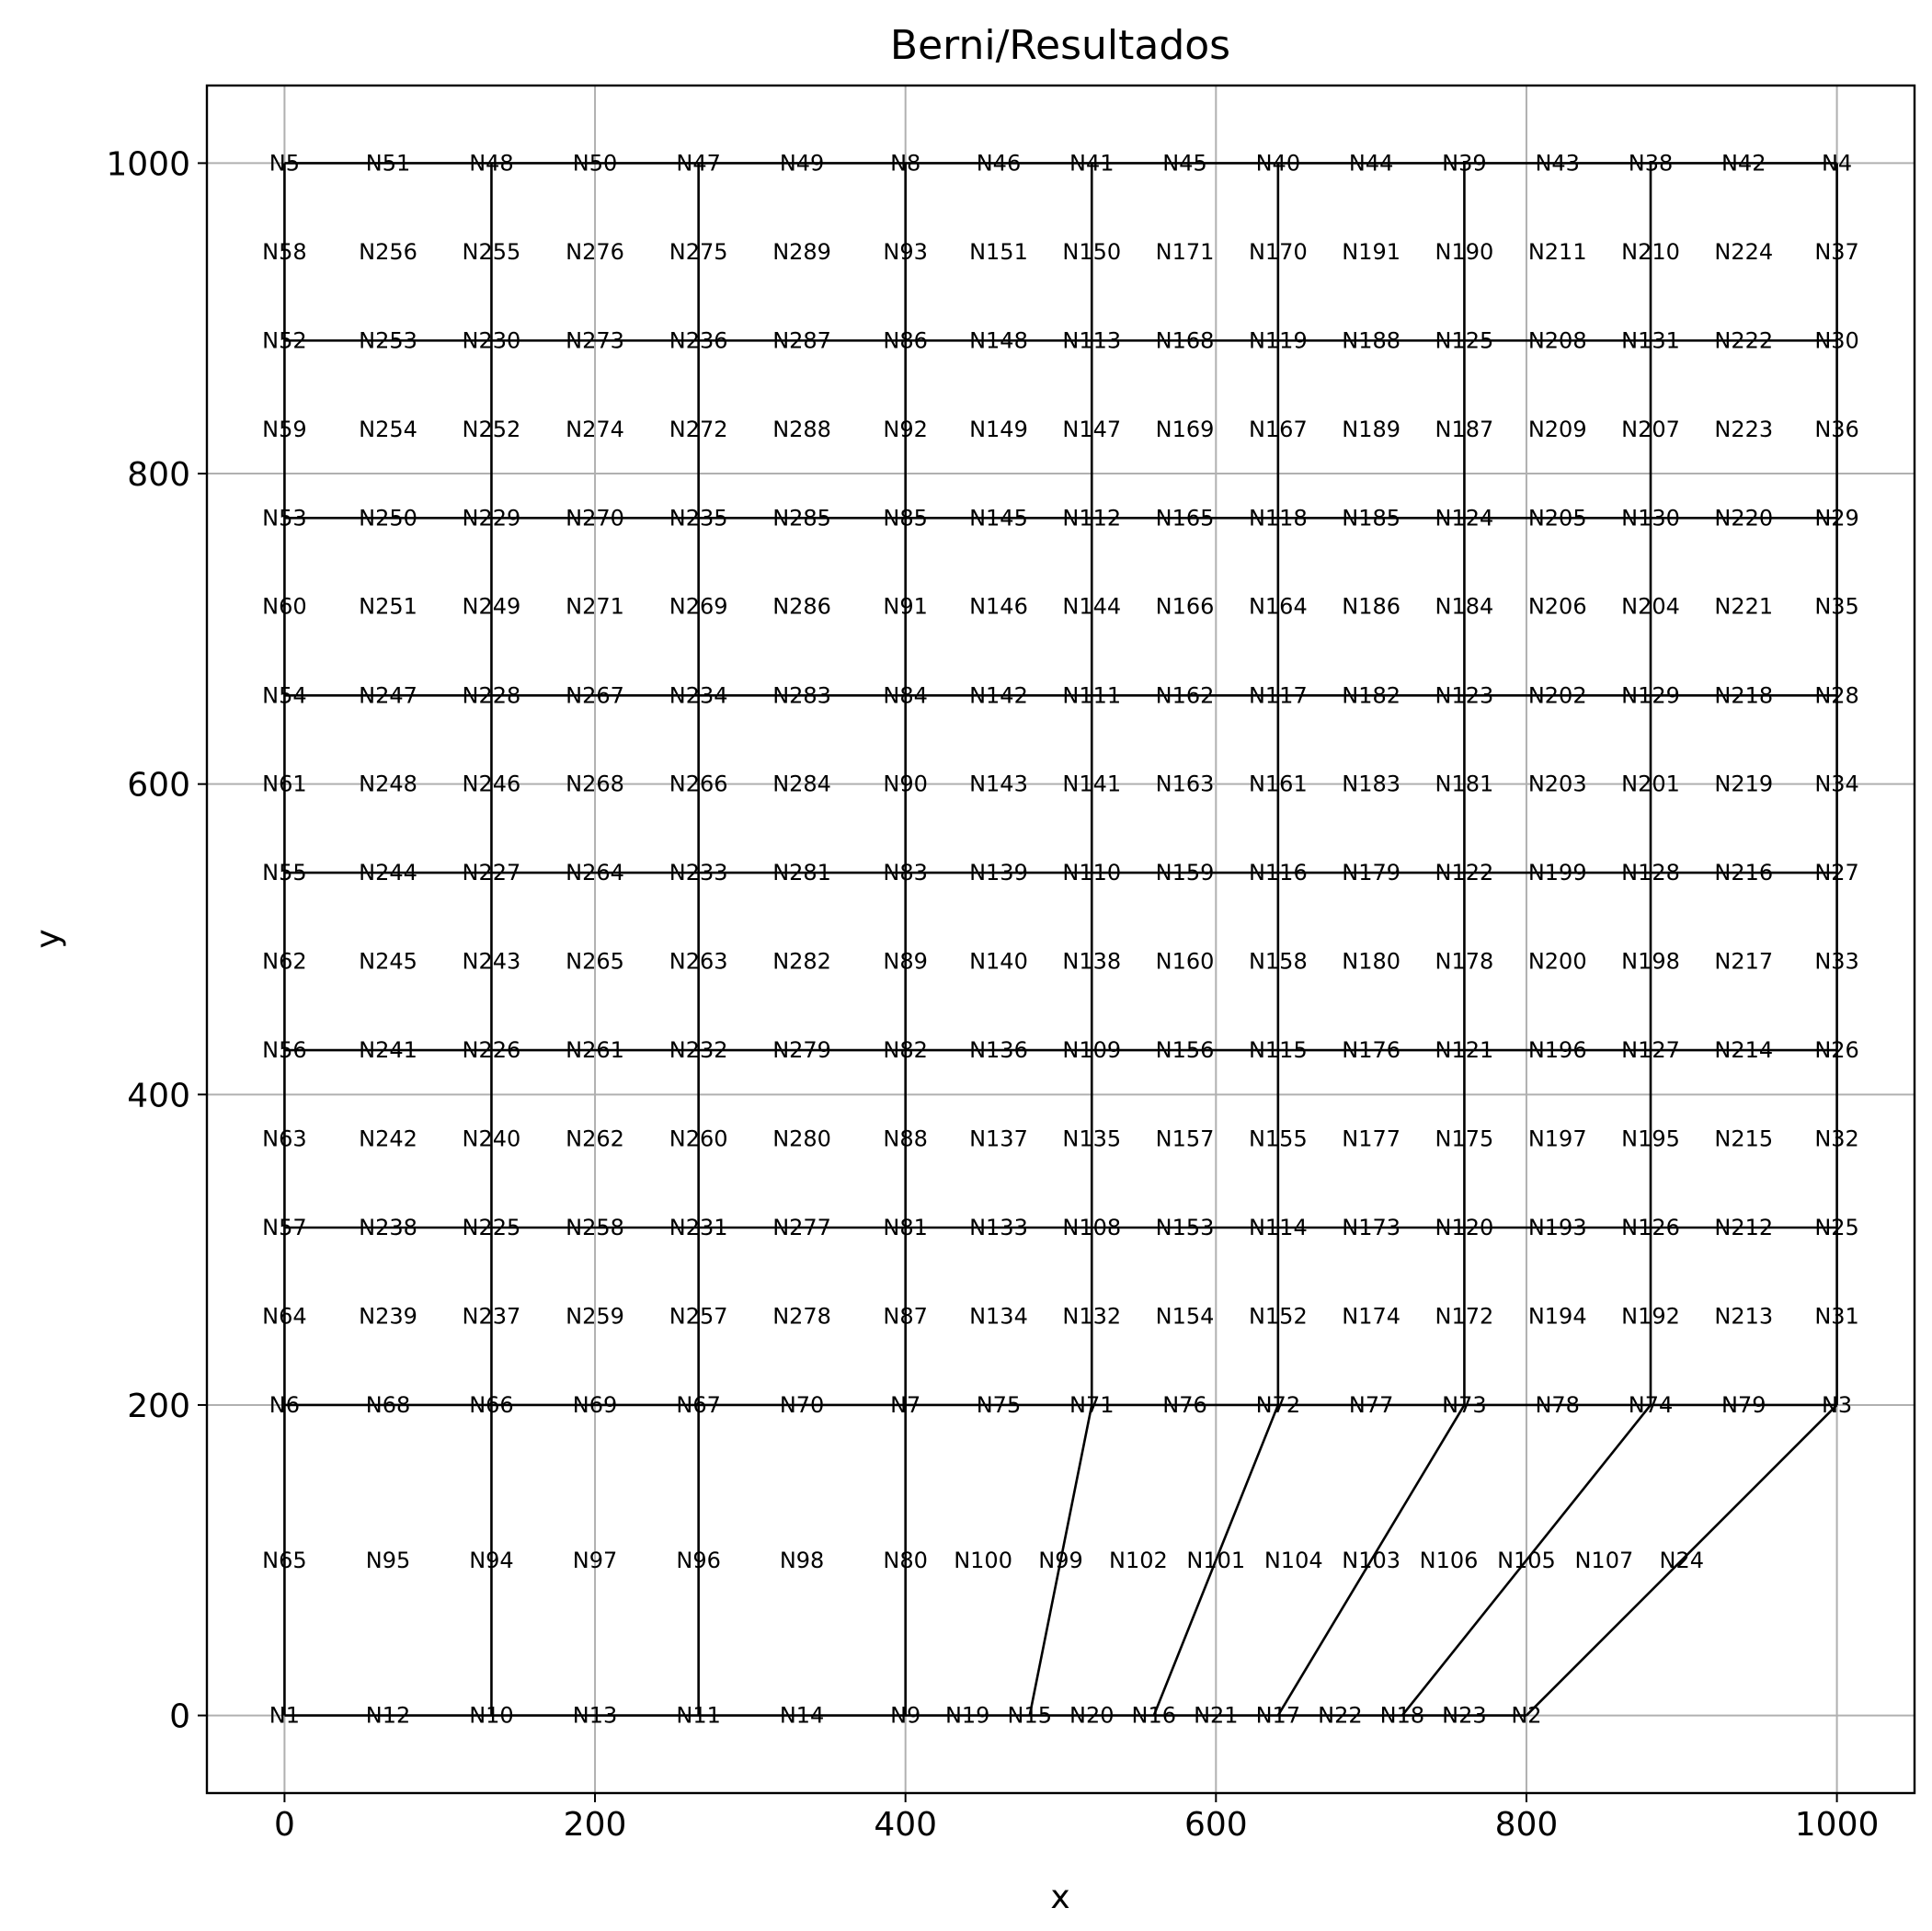  I want to click on node-label-n260: N260, so click(698, 1139).